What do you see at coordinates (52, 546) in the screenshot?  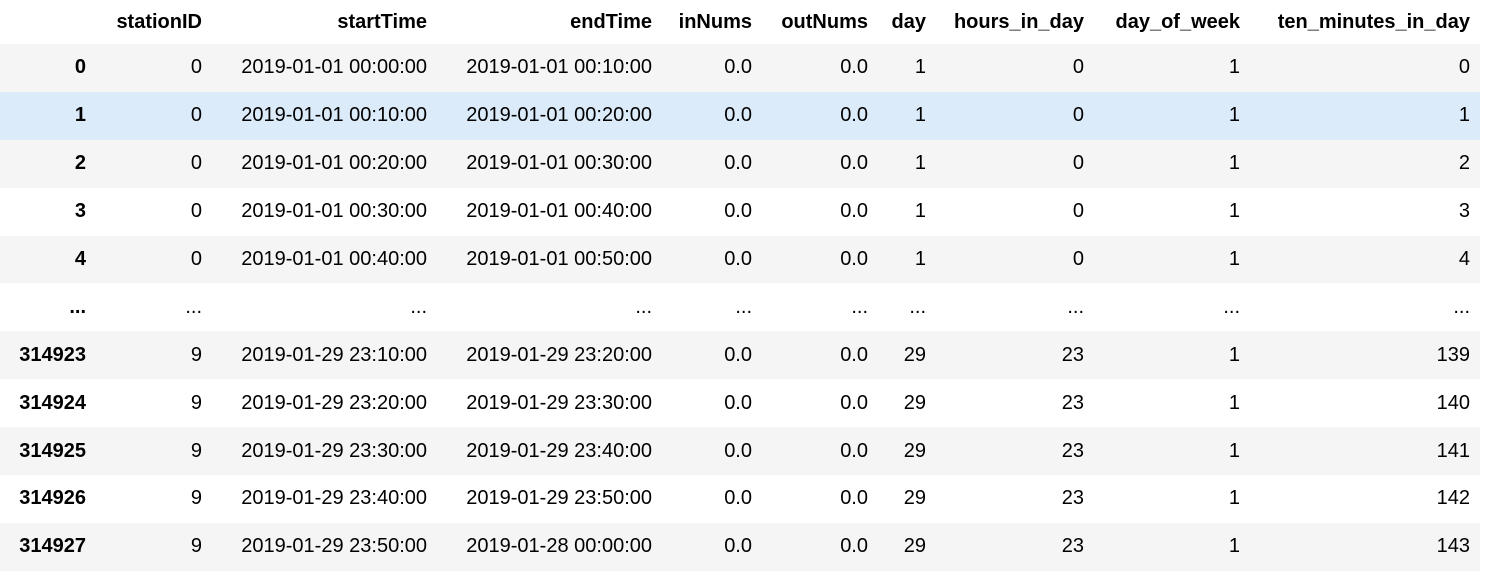 I see `row-index: 314927` at bounding box center [52, 546].